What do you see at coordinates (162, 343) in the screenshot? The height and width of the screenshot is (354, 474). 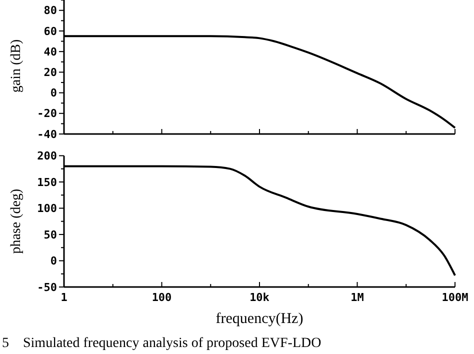 I see `text: 5 Simulated frequency analysis of proposed EVF-LDO` at bounding box center [162, 343].